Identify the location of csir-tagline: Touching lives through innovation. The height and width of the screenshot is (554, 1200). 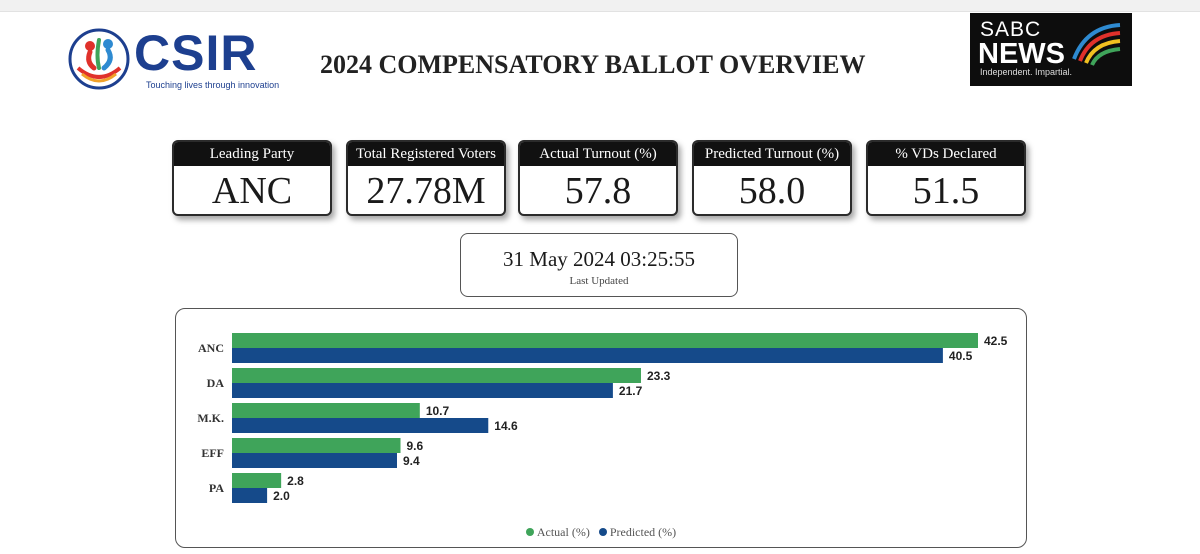
(213, 85).